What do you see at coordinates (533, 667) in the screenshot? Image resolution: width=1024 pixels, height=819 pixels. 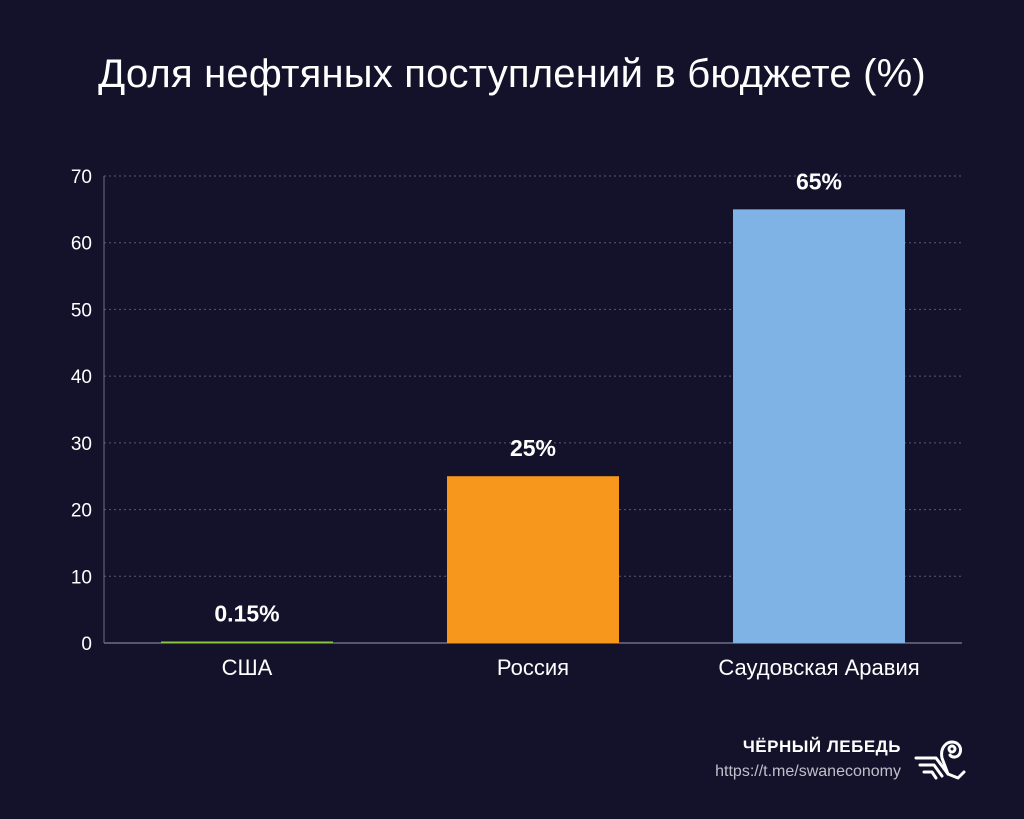 I see `category-label: Россия` at bounding box center [533, 667].